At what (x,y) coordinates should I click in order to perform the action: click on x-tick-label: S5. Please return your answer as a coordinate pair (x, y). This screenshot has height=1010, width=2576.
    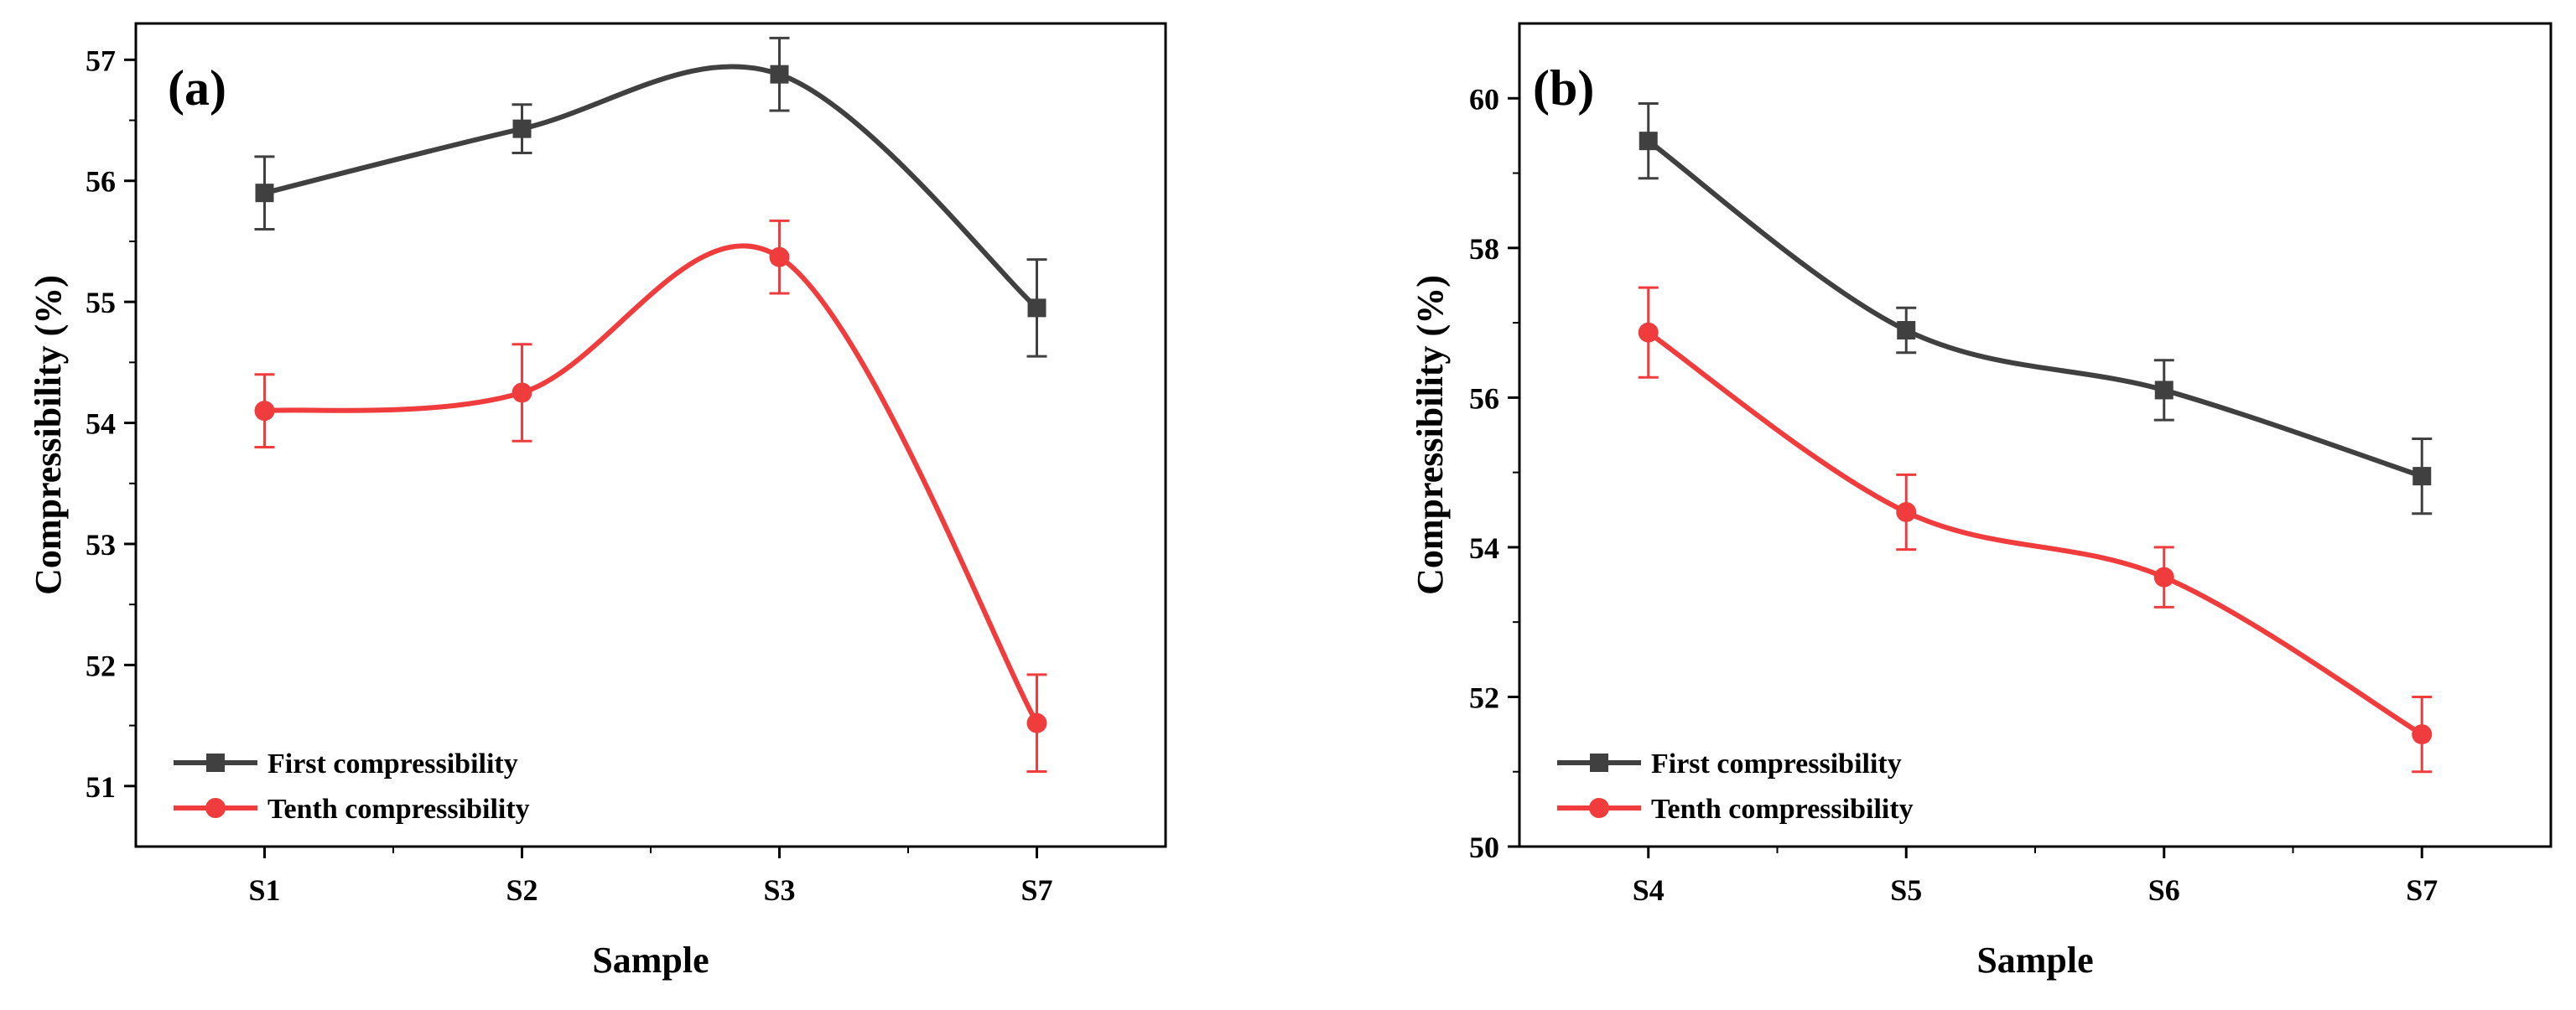
    Looking at the image, I should click on (1906, 890).